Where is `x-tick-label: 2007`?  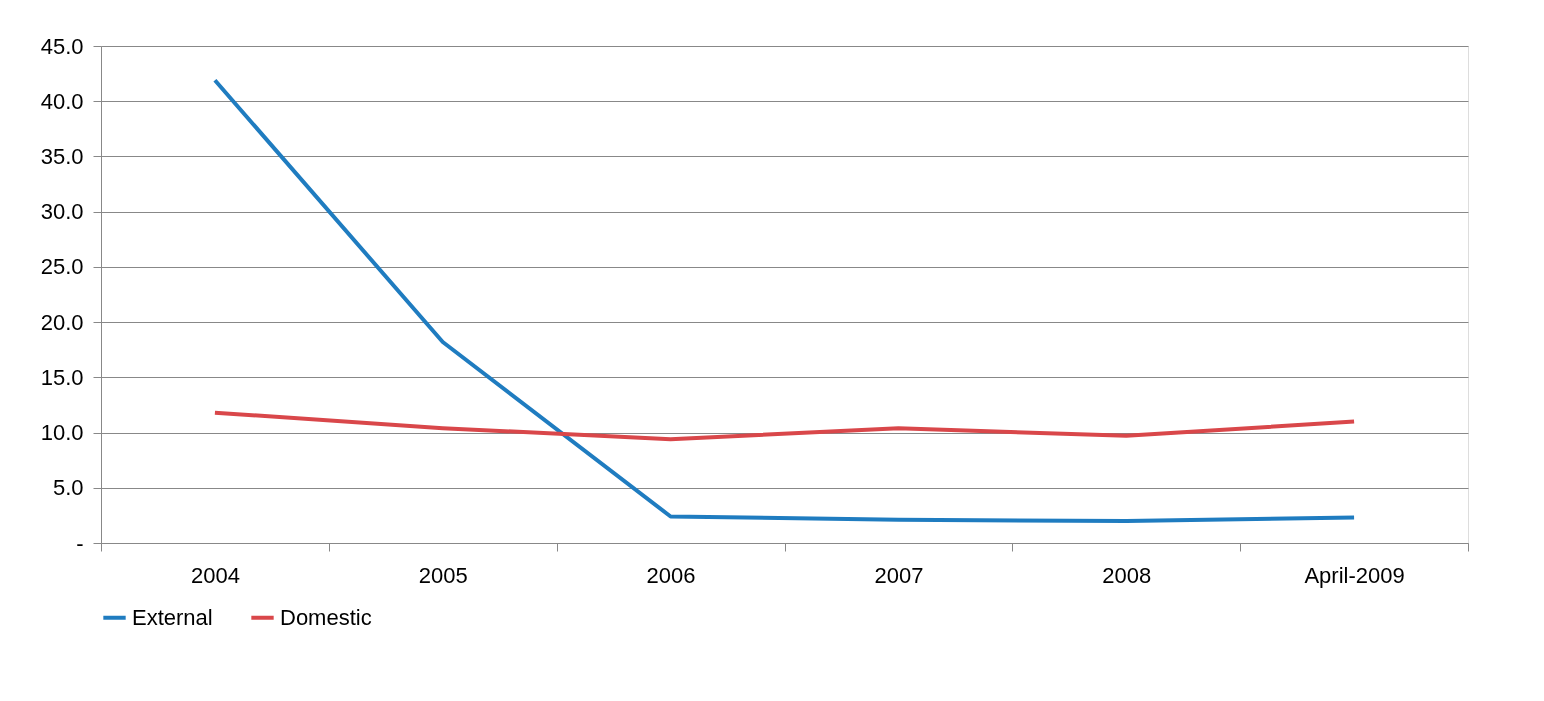
x-tick-label: 2007 is located at coordinates (899, 575).